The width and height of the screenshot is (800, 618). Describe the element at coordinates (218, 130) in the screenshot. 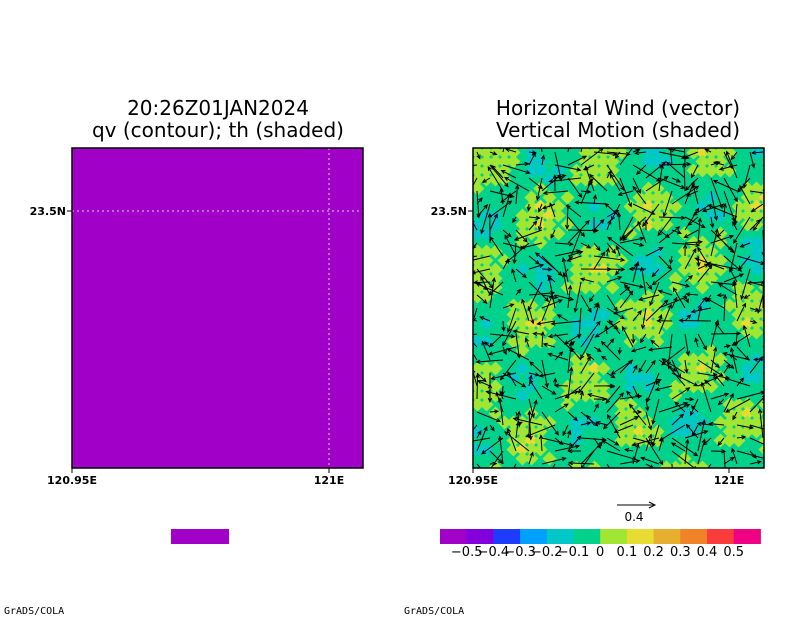

I see `left-title-line2: qv (contour); th (shaded)` at that location.